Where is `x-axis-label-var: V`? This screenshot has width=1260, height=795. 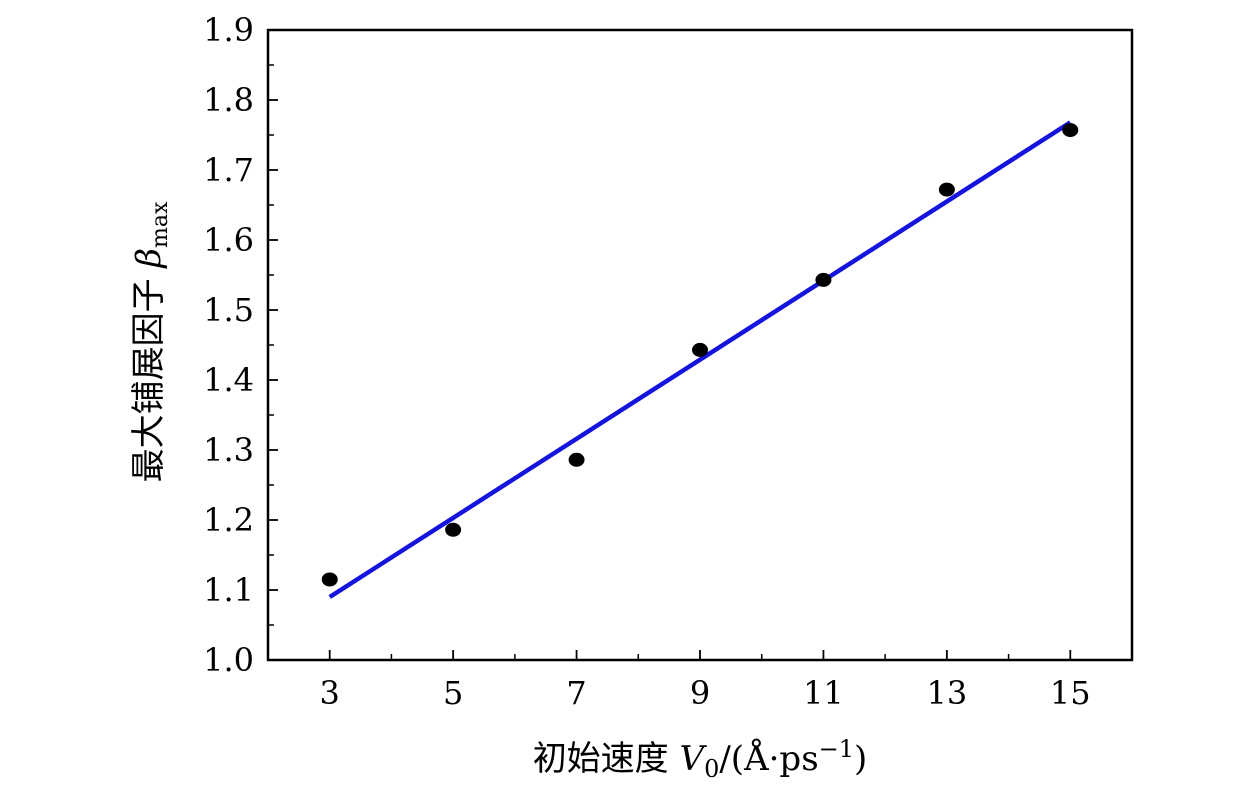 x-axis-label-var: V is located at coordinates (694, 759).